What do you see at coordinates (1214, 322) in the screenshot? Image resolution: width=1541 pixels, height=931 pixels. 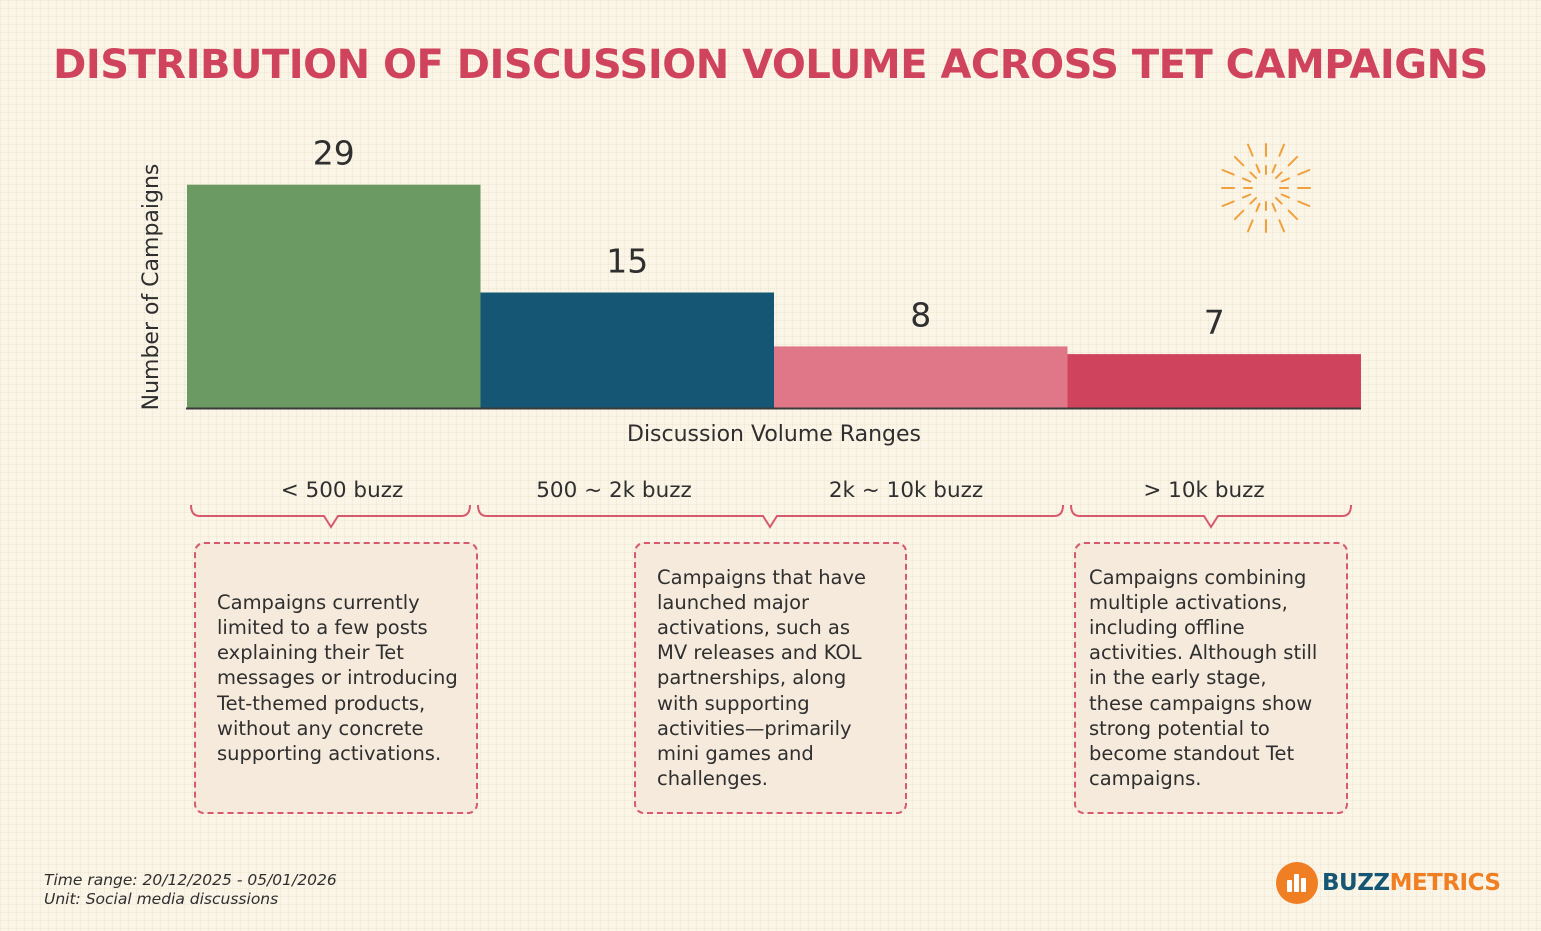 I see `bar-value-label-4: 7` at bounding box center [1214, 322].